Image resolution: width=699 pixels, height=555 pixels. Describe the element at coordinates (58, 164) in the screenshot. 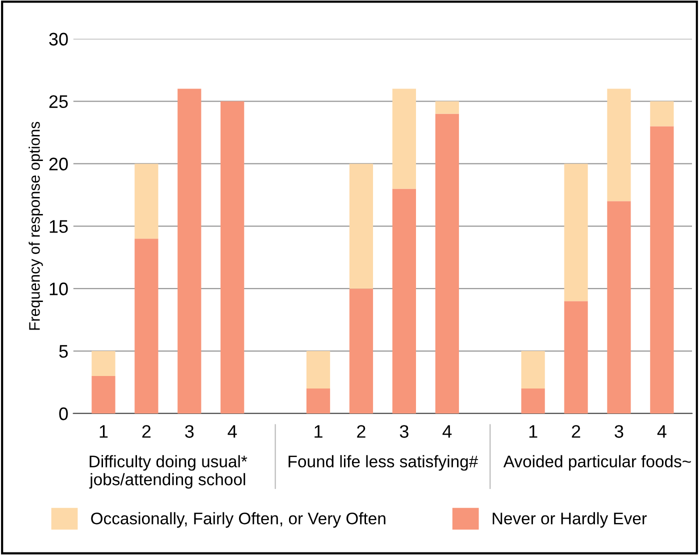

I see `y-tick-label: 20` at that location.